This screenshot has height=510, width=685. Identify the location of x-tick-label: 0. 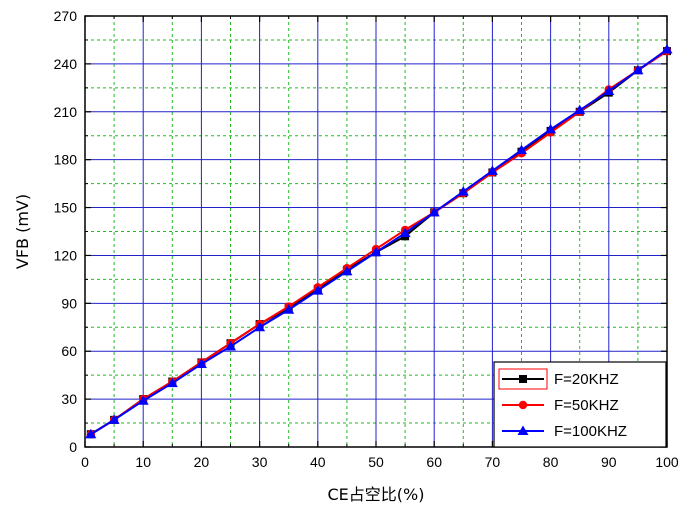
(85, 462).